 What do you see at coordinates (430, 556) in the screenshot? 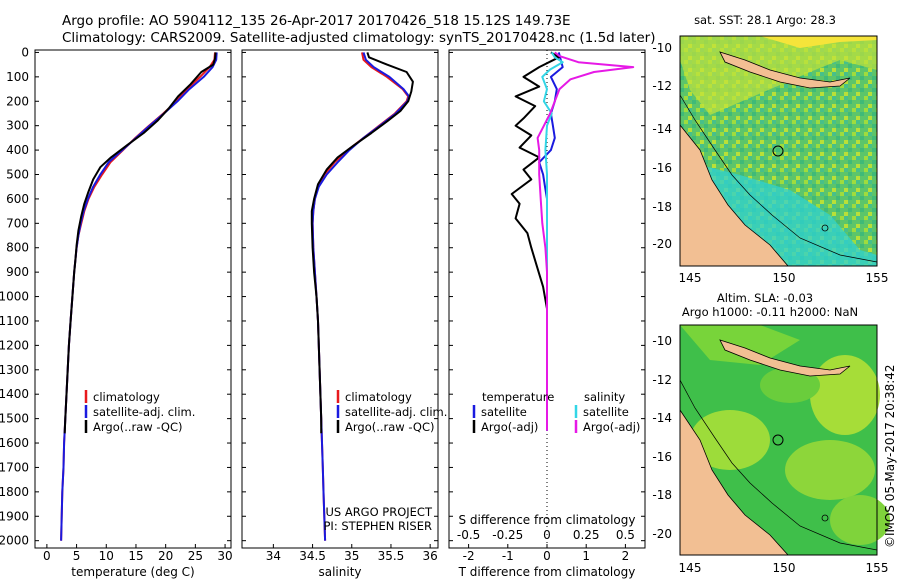
I see `x-tick-label: 36` at bounding box center [430, 556].